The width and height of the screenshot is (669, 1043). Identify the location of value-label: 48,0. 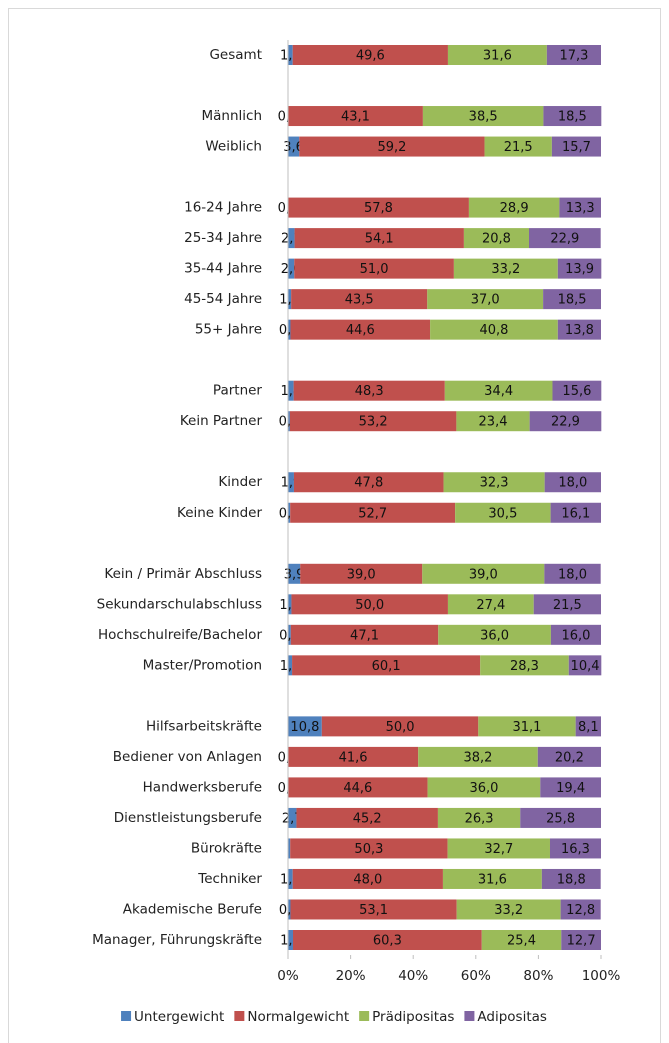
(367, 879).